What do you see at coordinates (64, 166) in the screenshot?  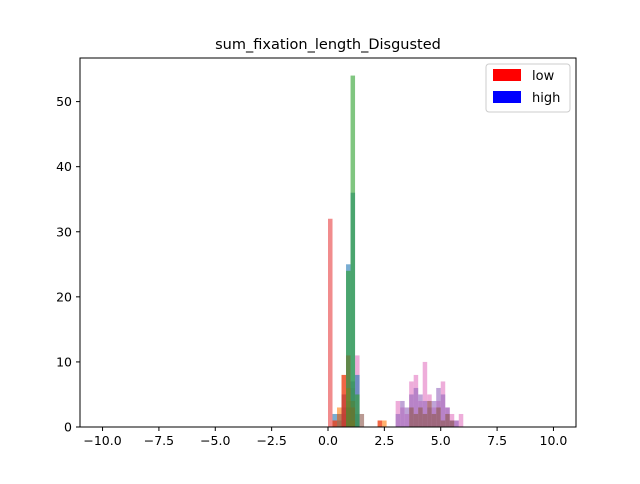 I see `y-tick-label: 40` at bounding box center [64, 166].